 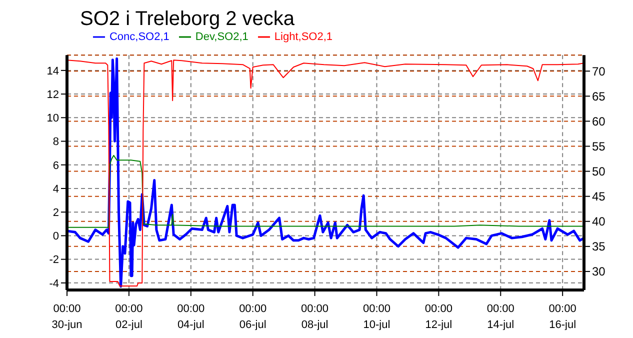 What do you see at coordinates (599, 197) in the screenshot?
I see `y2-tick-label: 45` at bounding box center [599, 197].